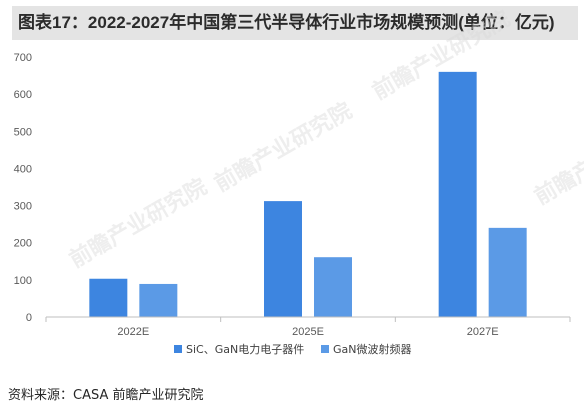 This screenshot has height=415, width=584. I want to click on legend: SiC、GaN电力电子器件 GaN微波射频器, so click(293, 349).